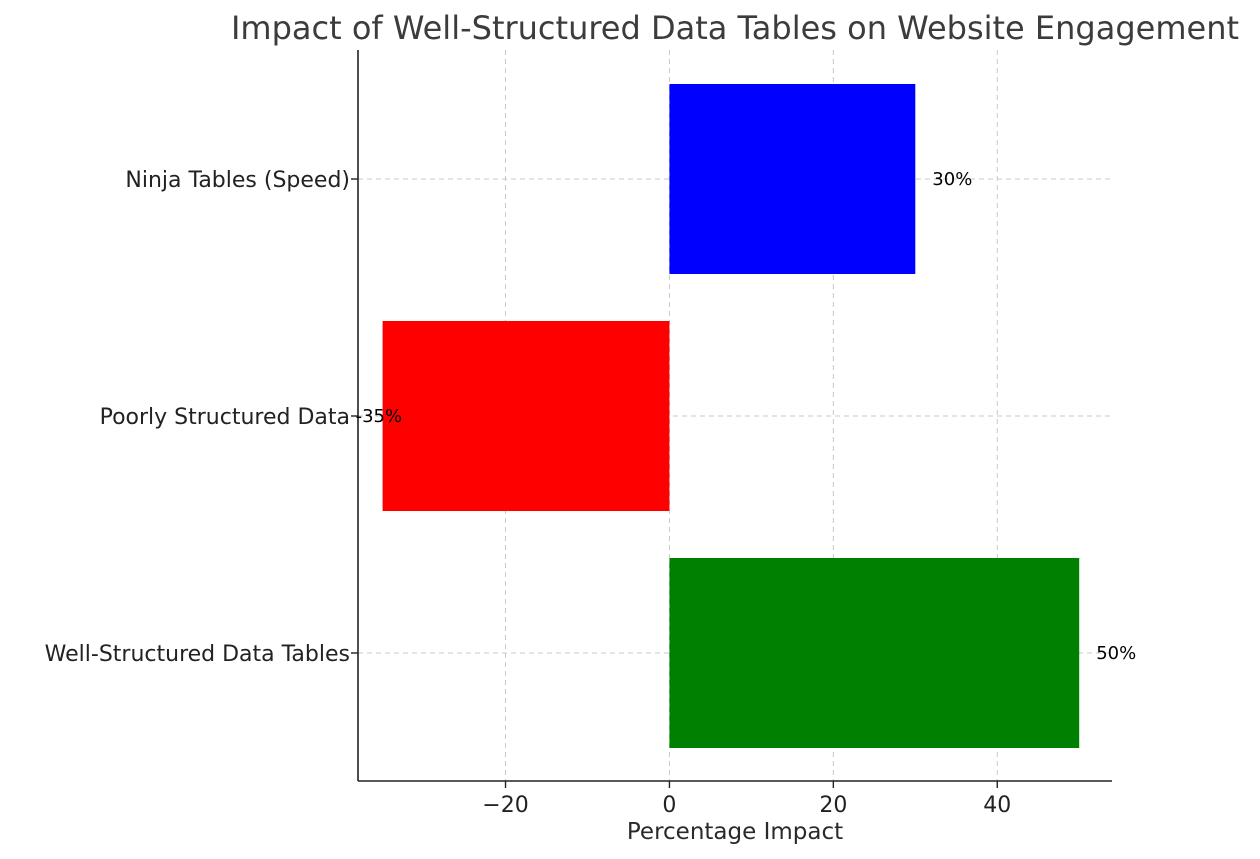 The width and height of the screenshot is (1260, 859). I want to click on x-tick-label: 40, so click(997, 805).